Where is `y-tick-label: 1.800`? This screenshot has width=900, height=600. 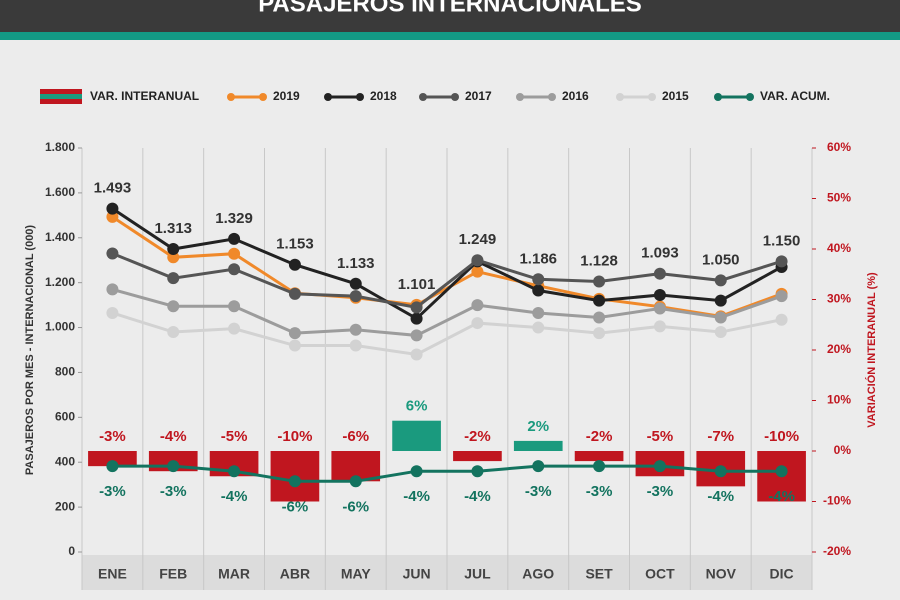 y-tick-label: 1.800 is located at coordinates (60, 147).